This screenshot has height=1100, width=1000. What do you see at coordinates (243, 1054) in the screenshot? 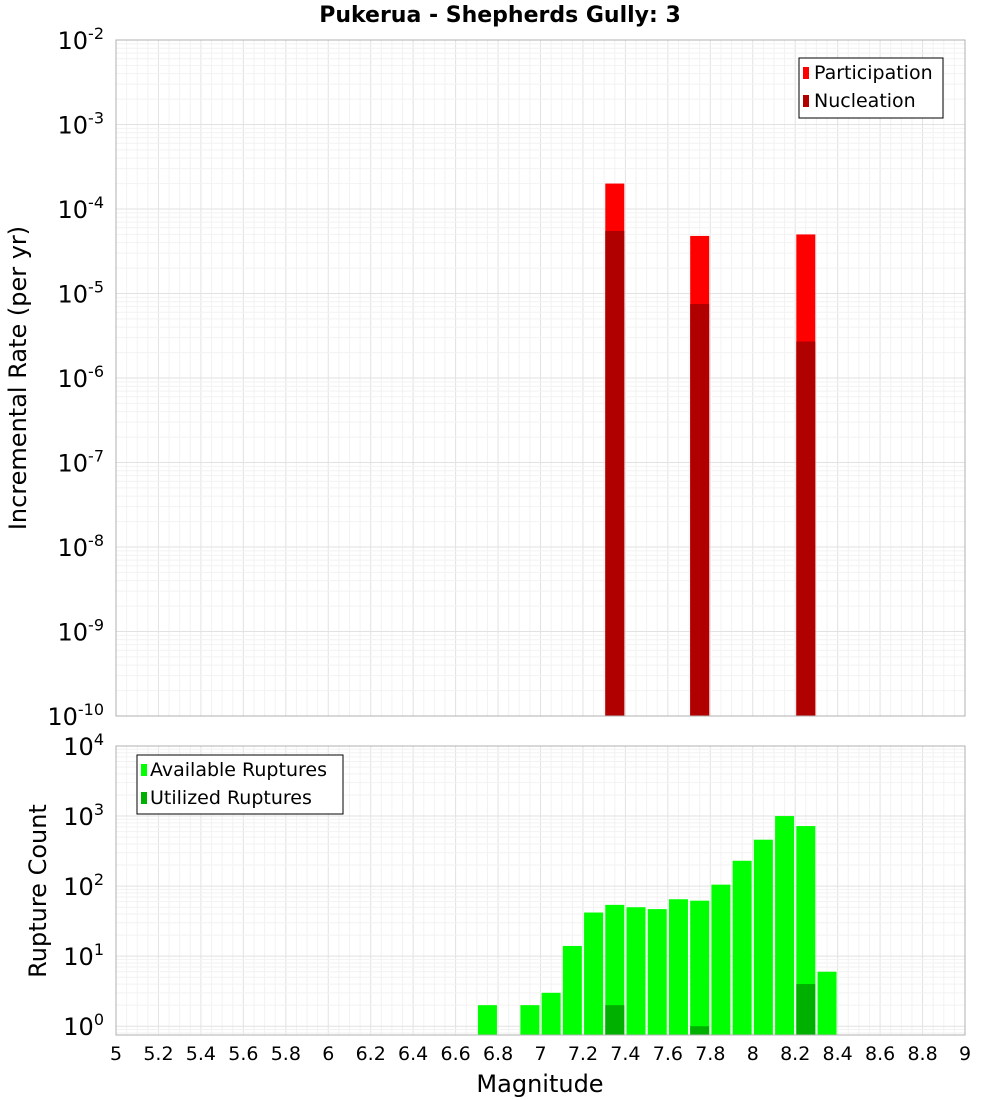
I see `x-tick-label: 5.6` at bounding box center [243, 1054].